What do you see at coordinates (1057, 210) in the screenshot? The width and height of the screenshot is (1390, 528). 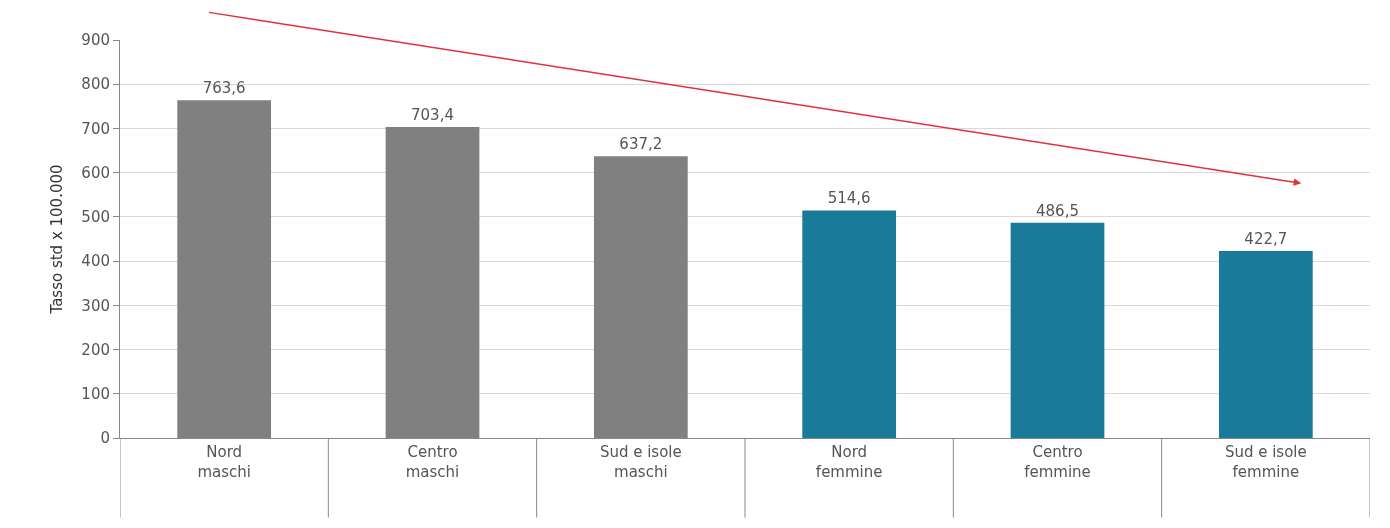 I see `data-label: 486,5` at bounding box center [1057, 210].